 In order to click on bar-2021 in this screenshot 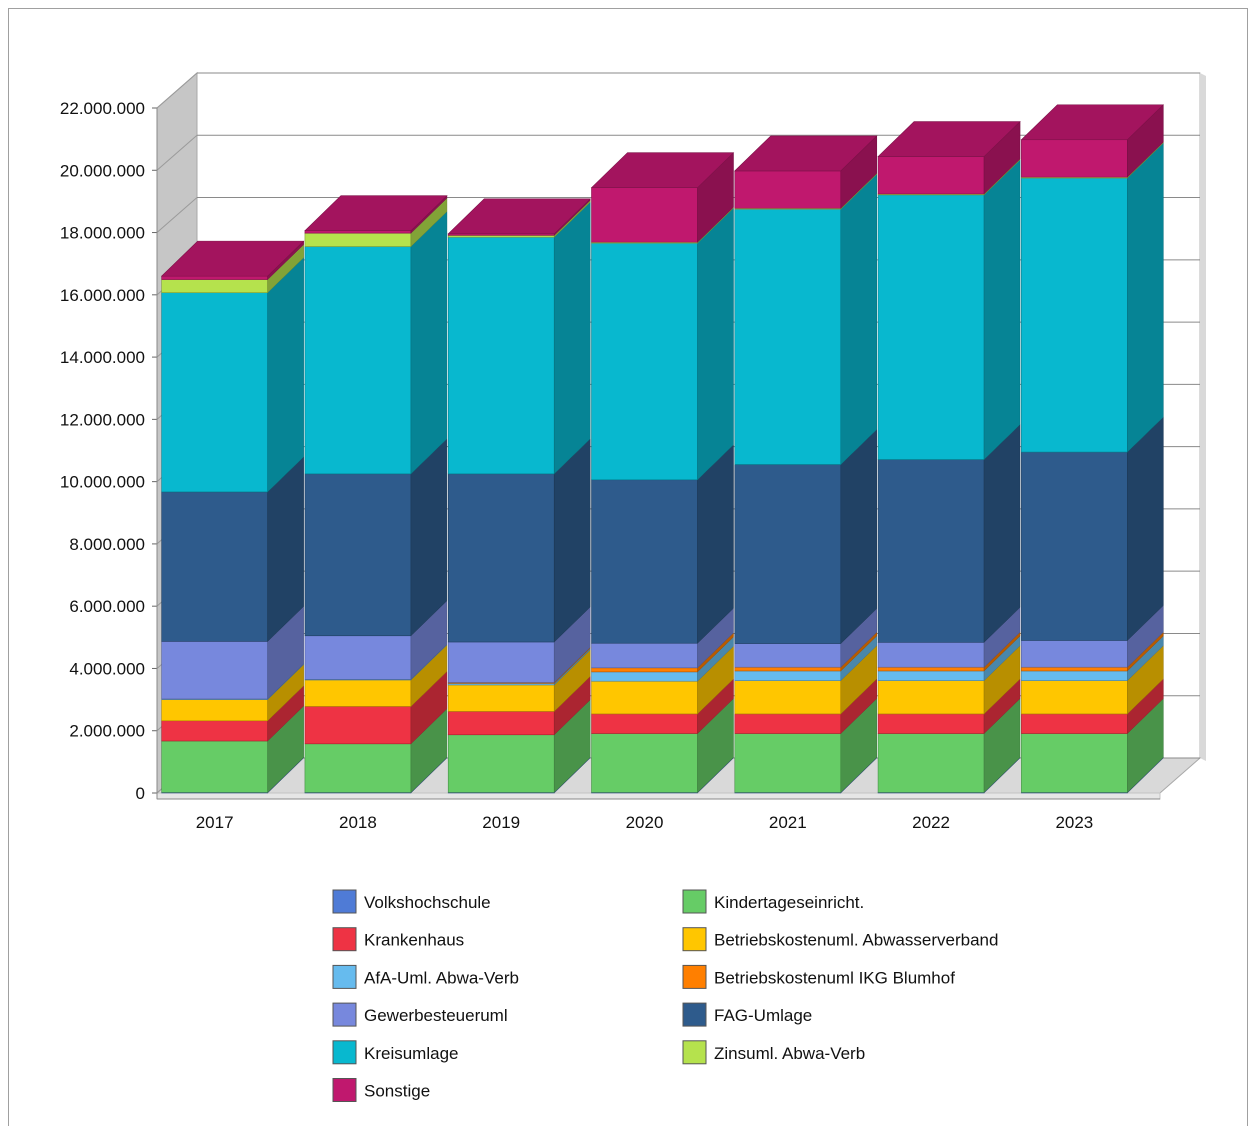, I will do `click(806, 464)`.